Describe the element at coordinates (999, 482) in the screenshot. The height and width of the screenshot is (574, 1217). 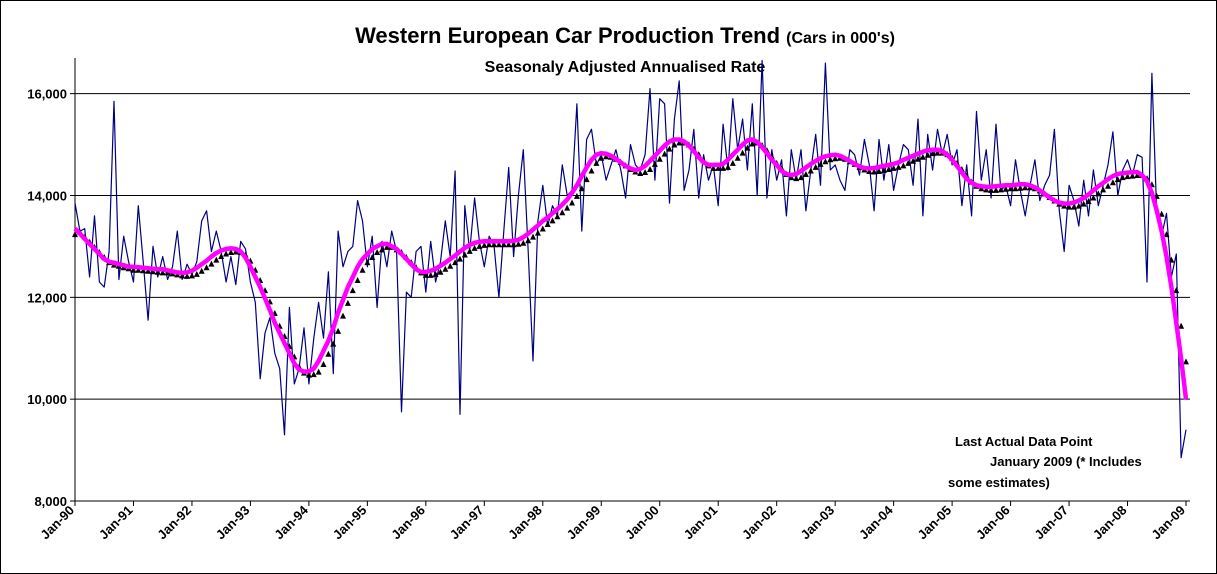
I see `annotation: some estimates)` at that location.